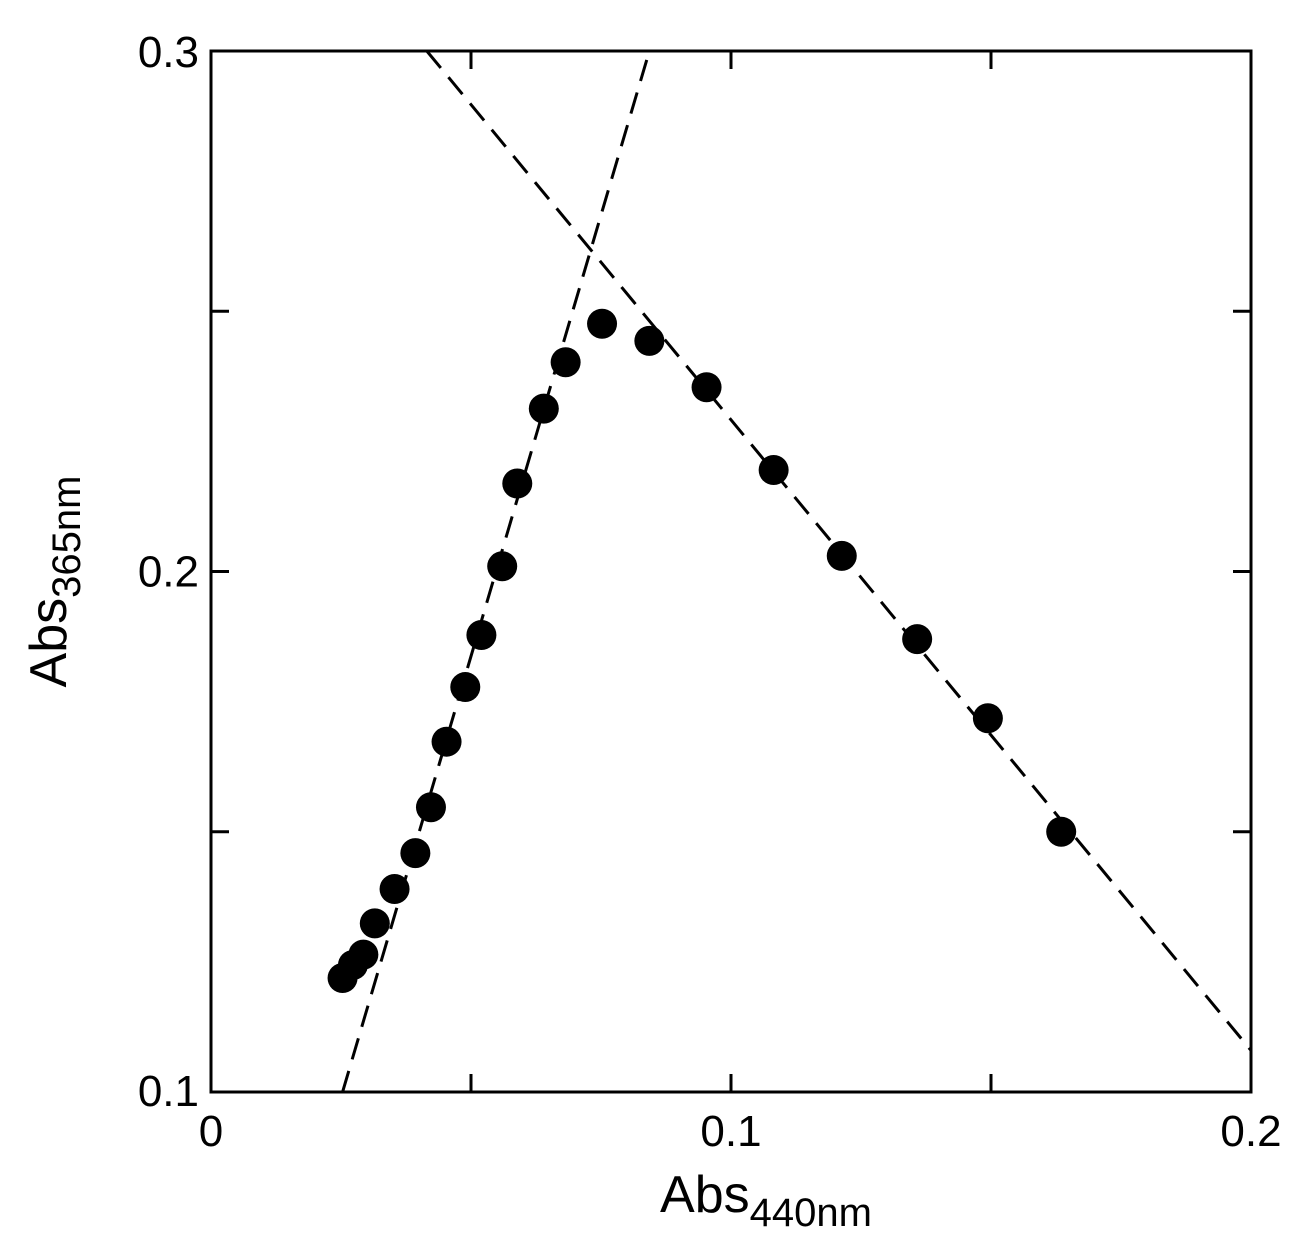 The image size is (1311, 1253). What do you see at coordinates (211, 1131) in the screenshot?
I see `x-tick-label: 0` at bounding box center [211, 1131].